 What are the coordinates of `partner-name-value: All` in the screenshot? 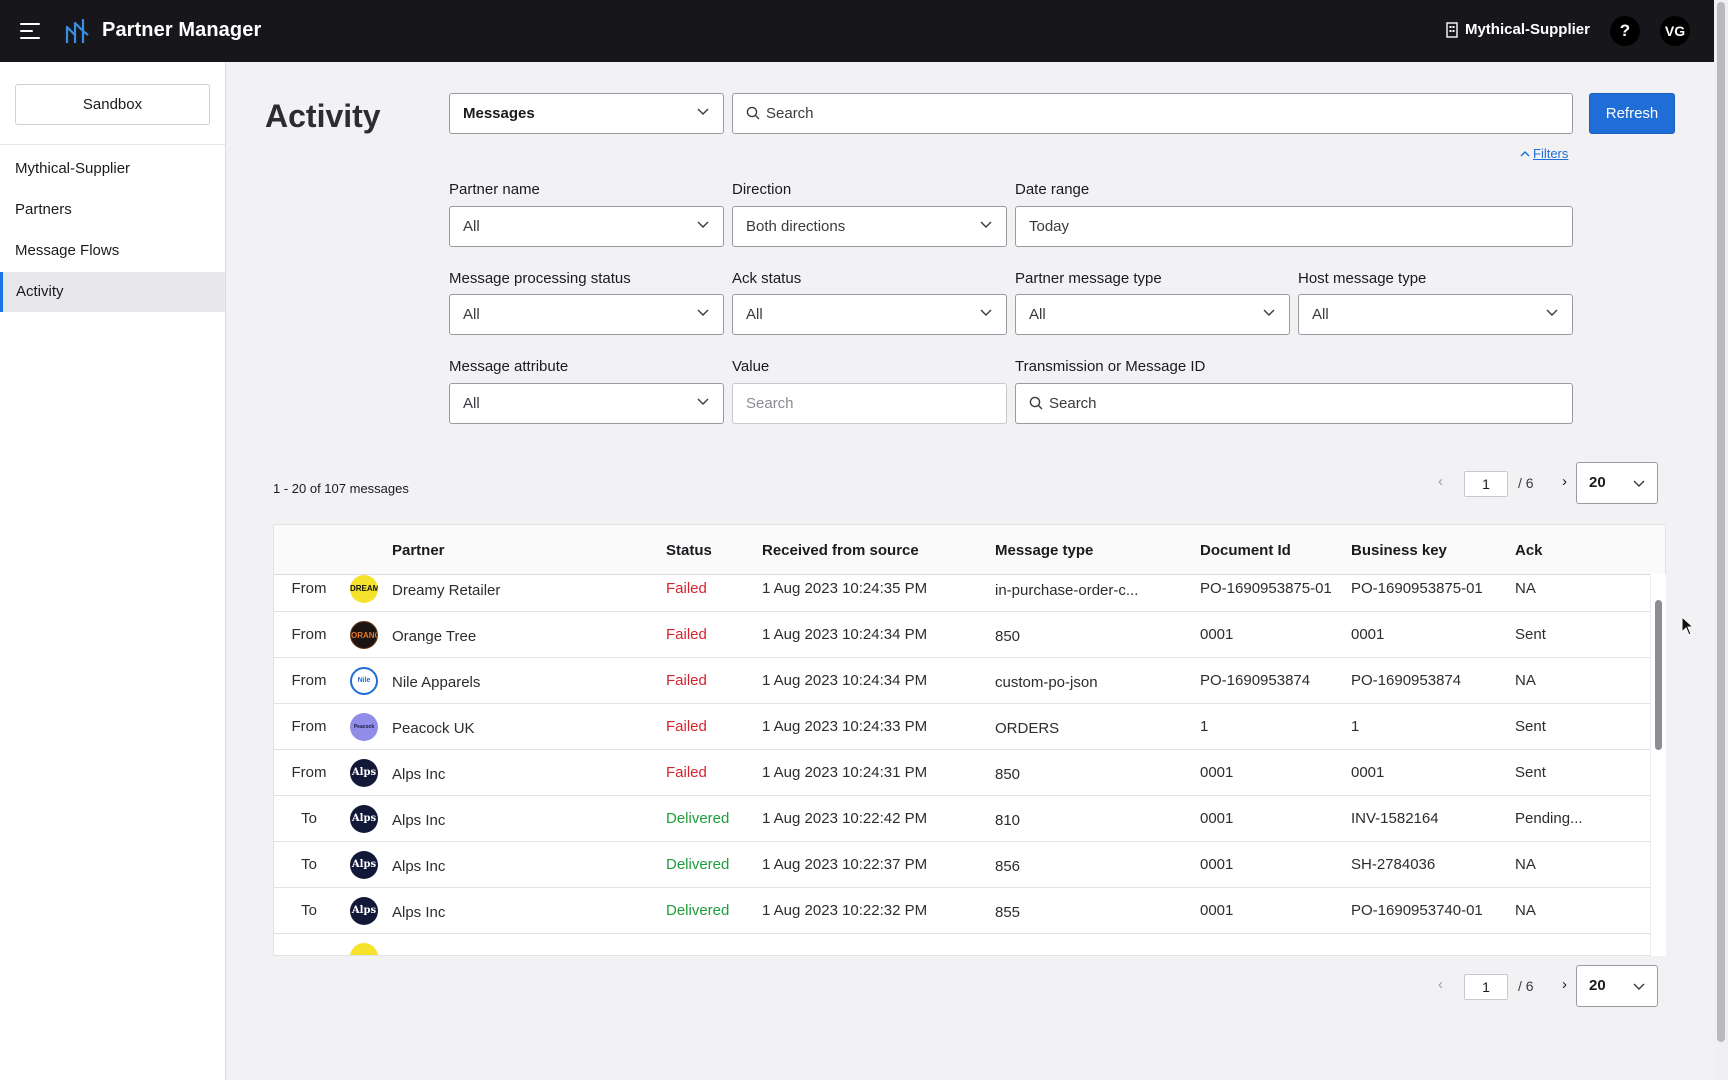 It's located at (471, 226).